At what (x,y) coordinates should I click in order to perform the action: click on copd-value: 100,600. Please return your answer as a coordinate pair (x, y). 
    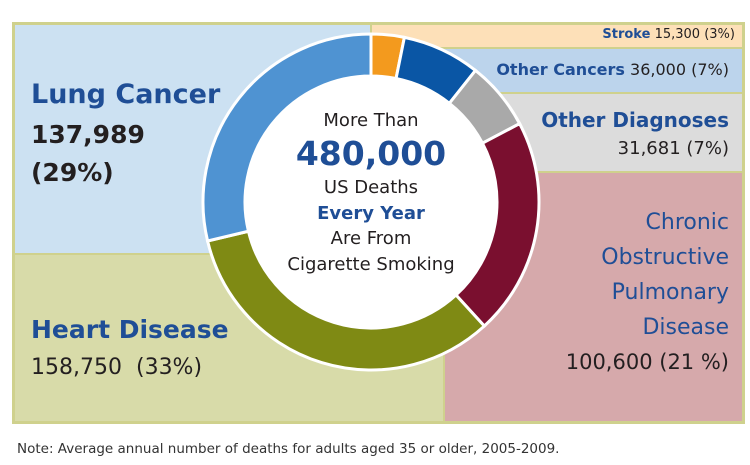
    Looking at the image, I should click on (609, 362).